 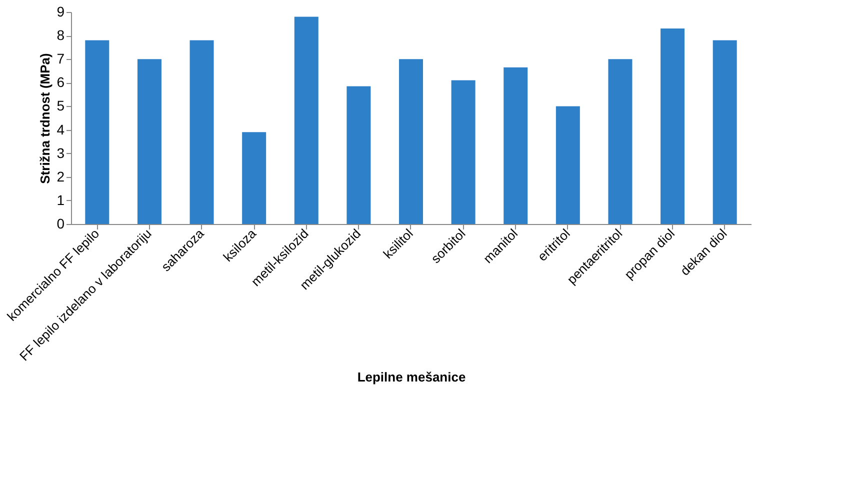 What do you see at coordinates (60, 176) in the screenshot?
I see `y-tick-label: 2` at bounding box center [60, 176].